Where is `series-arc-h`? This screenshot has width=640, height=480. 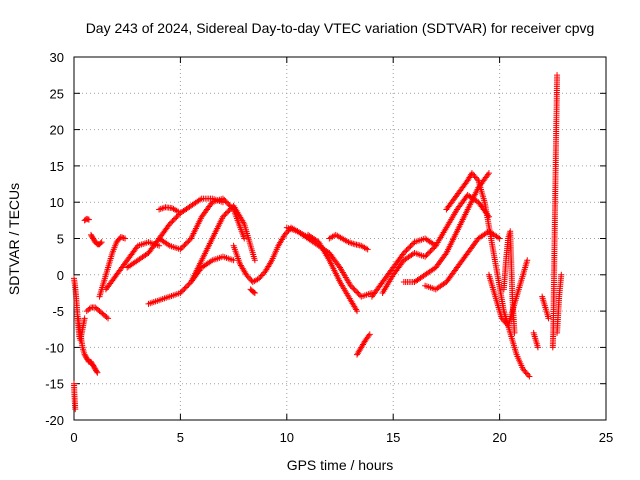
series-arc-h is located at coordinates (132, 266).